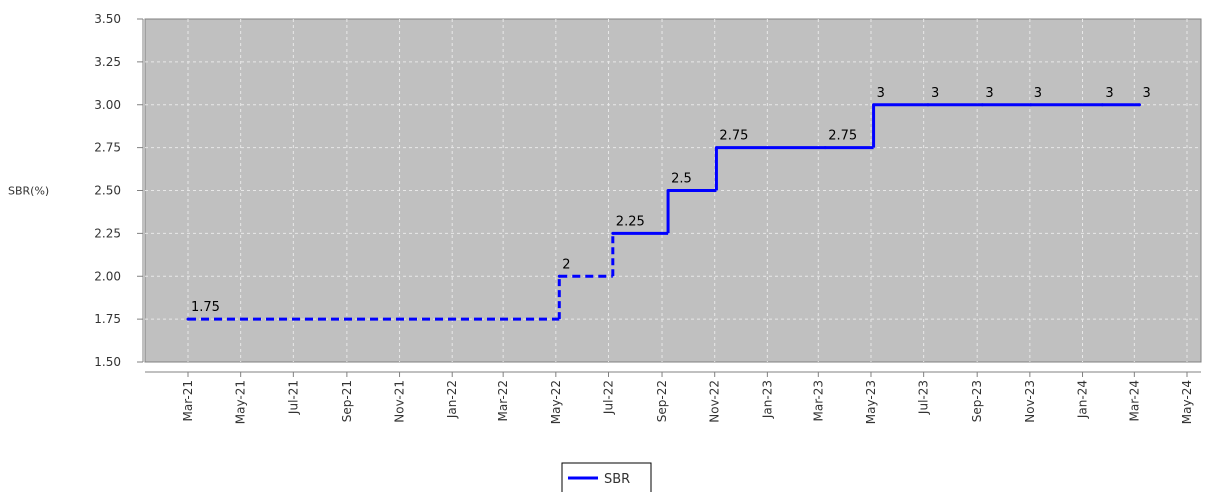  What do you see at coordinates (293, 397) in the screenshot?
I see `x-tick-label: Jul-21` at bounding box center [293, 397].